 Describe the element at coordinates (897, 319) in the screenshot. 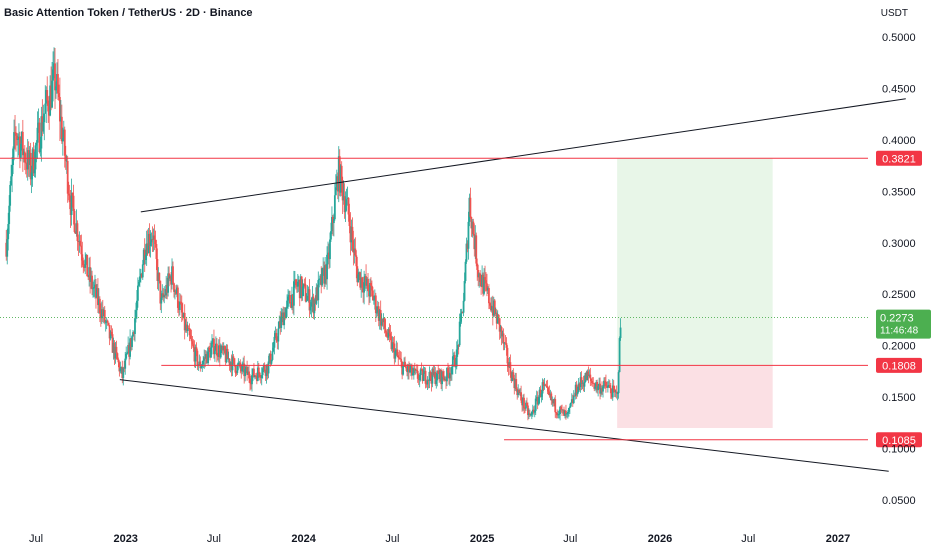

I see `current-price-label: 0.2273` at that location.